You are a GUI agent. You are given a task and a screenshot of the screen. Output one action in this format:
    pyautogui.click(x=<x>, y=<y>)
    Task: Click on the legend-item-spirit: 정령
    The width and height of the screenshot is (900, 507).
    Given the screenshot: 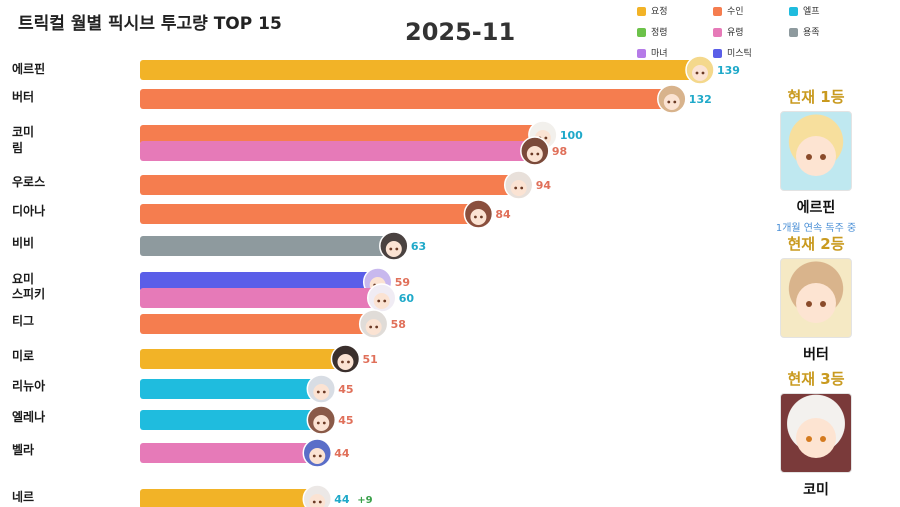 What is the action you would take?
    pyautogui.click(x=652, y=31)
    